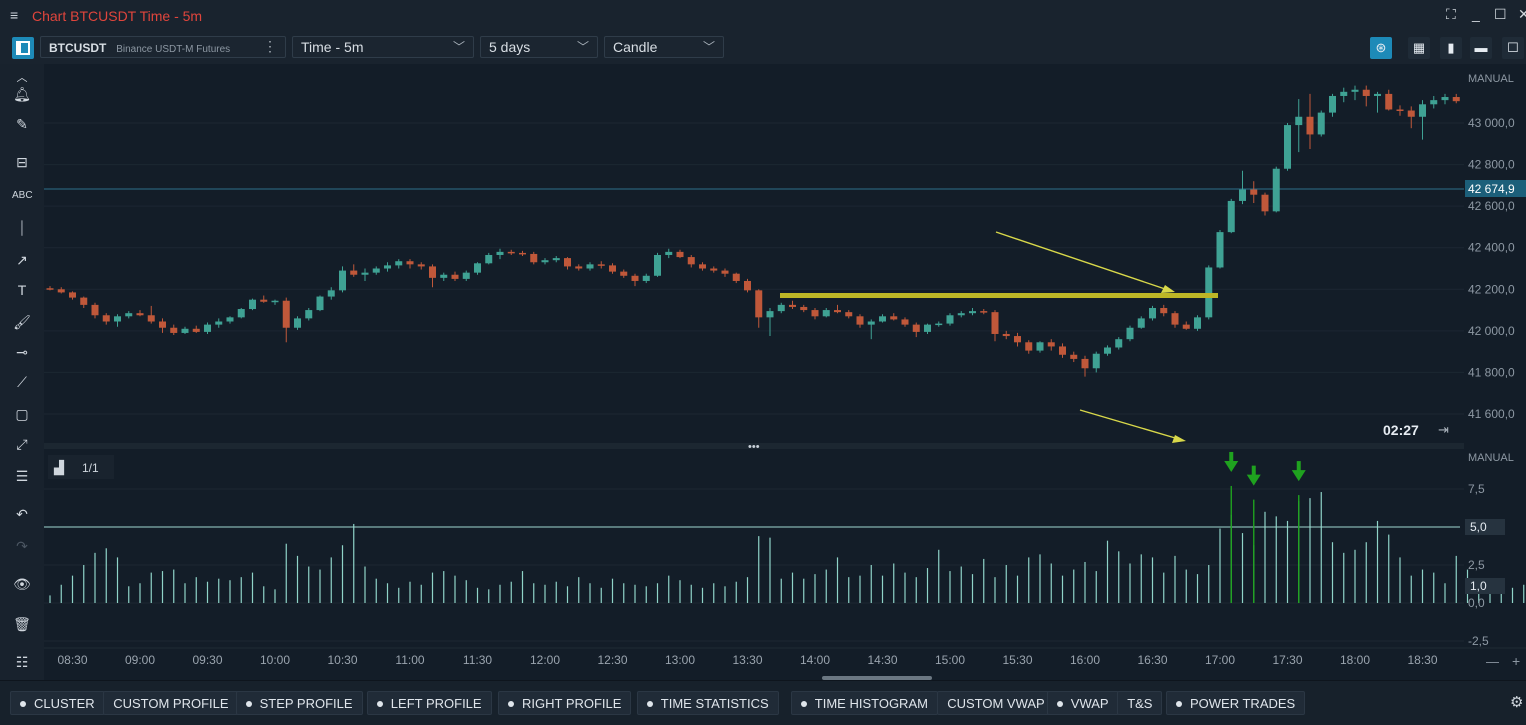 The width and height of the screenshot is (1526, 725). Describe the element at coordinates (14, 15) in the screenshot. I see `hamburger-icon: ≡` at that location.